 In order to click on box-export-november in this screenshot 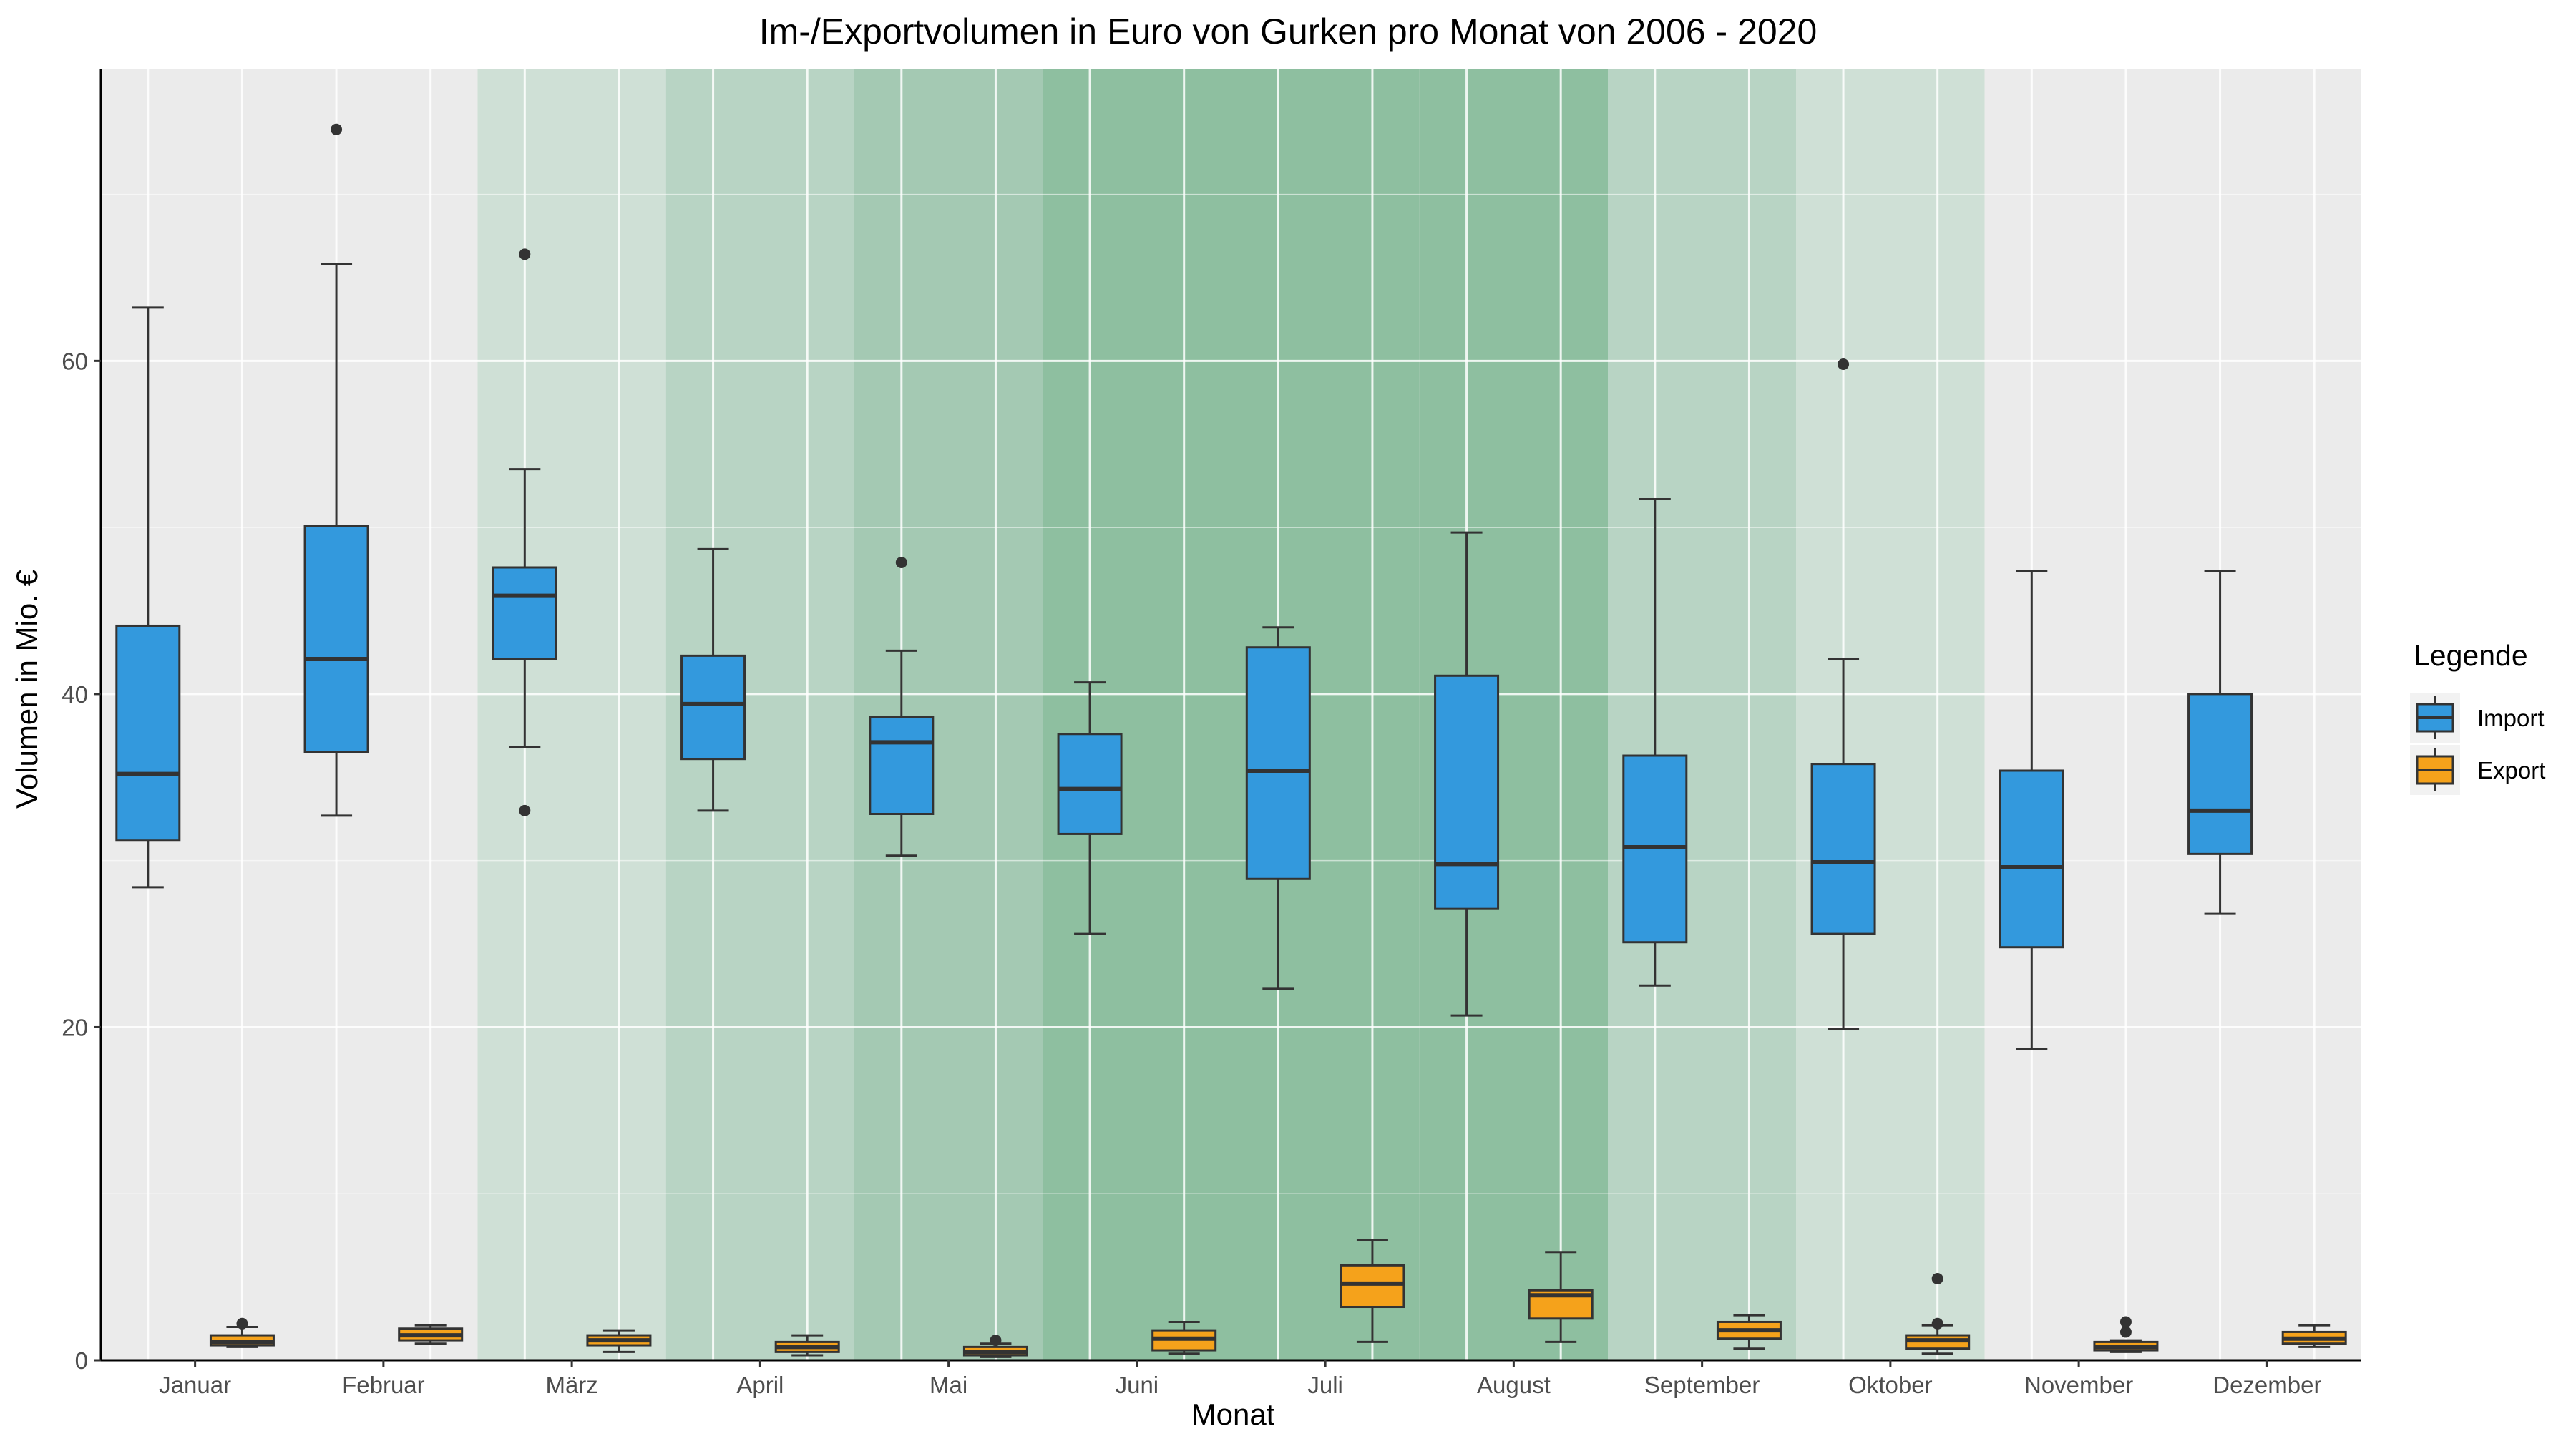, I will do `click(2126, 1334)`.